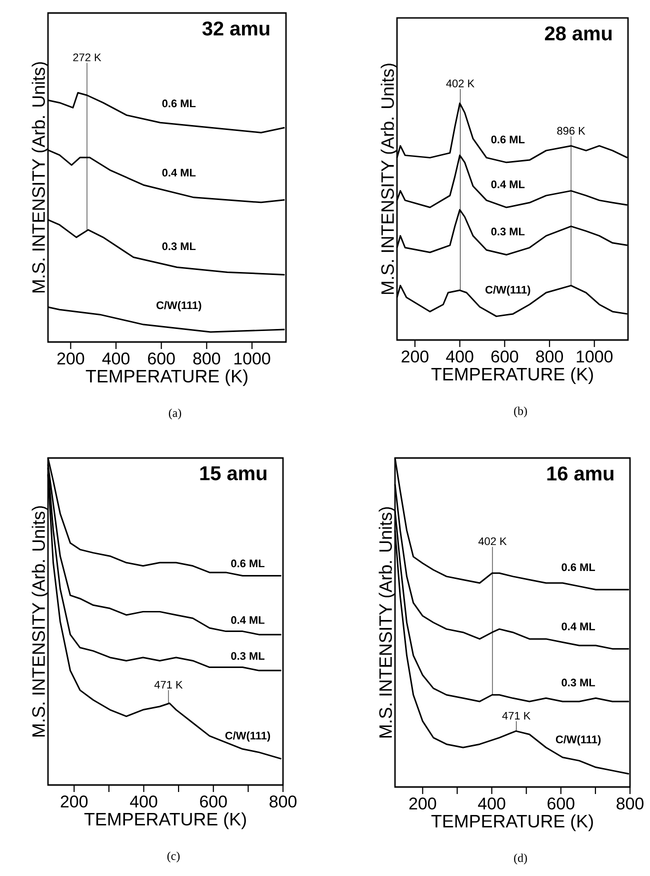 This screenshot has width=650, height=876. What do you see at coordinates (520, 859) in the screenshot?
I see `text: (d)` at bounding box center [520, 859].